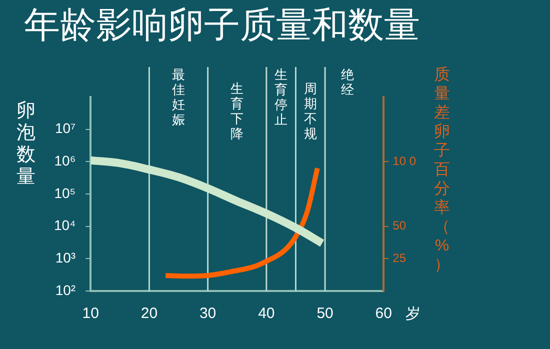 This screenshot has width=550, height=349. What do you see at coordinates (222, 26) in the screenshot?
I see `chart-title: 年龄影响卵子质量和数量` at bounding box center [222, 26].